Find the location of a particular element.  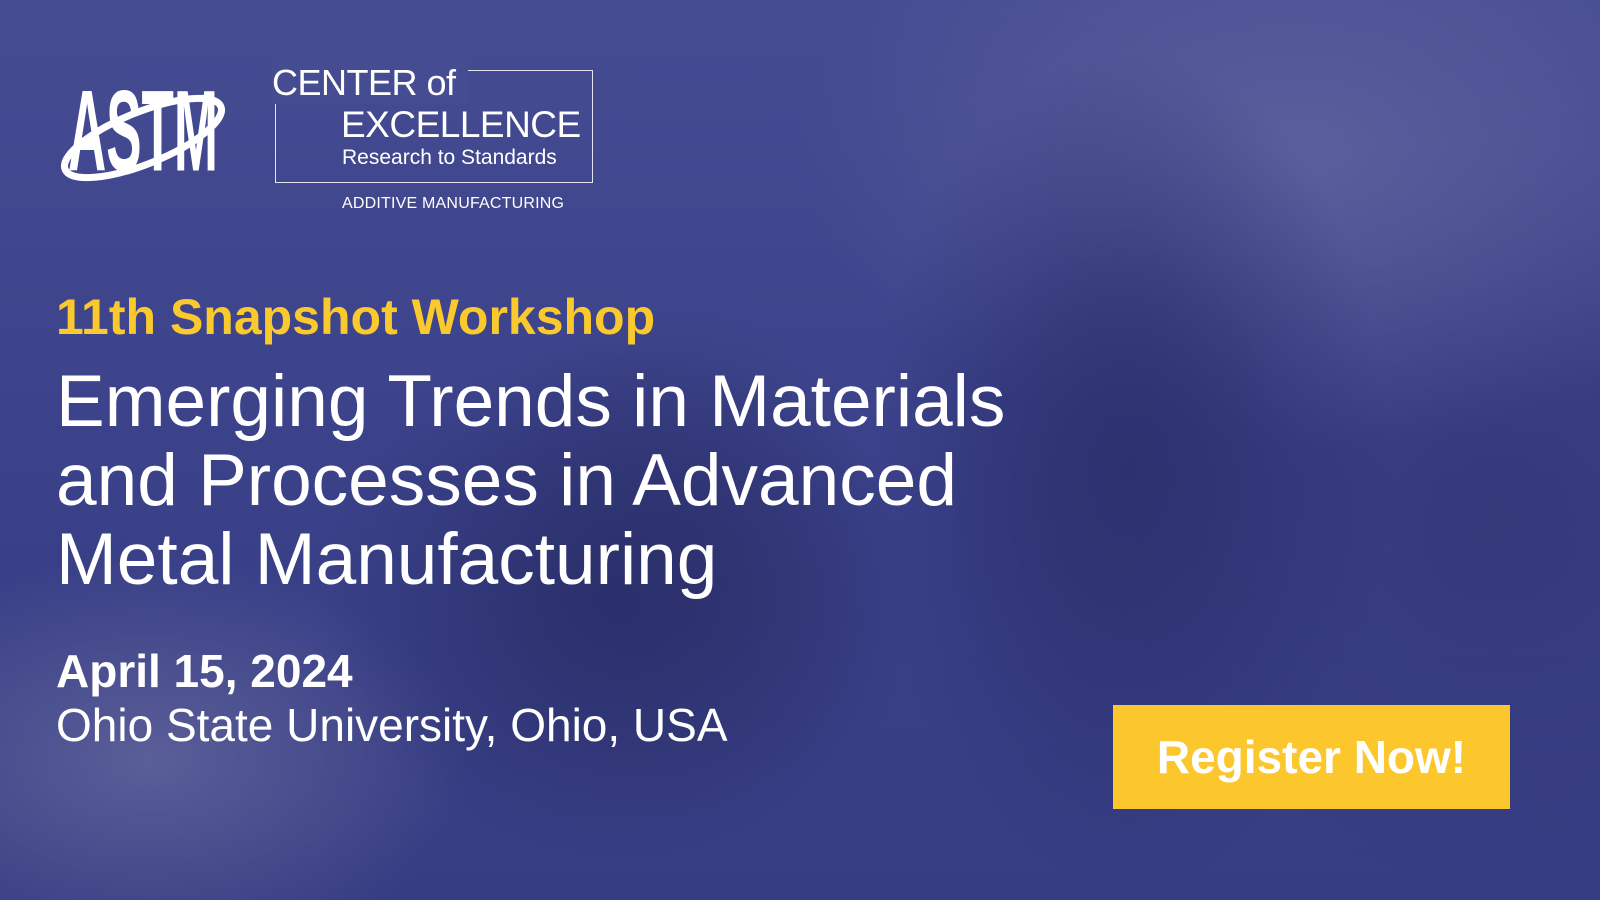

register-now-button: Register Now! is located at coordinates (1311, 757).